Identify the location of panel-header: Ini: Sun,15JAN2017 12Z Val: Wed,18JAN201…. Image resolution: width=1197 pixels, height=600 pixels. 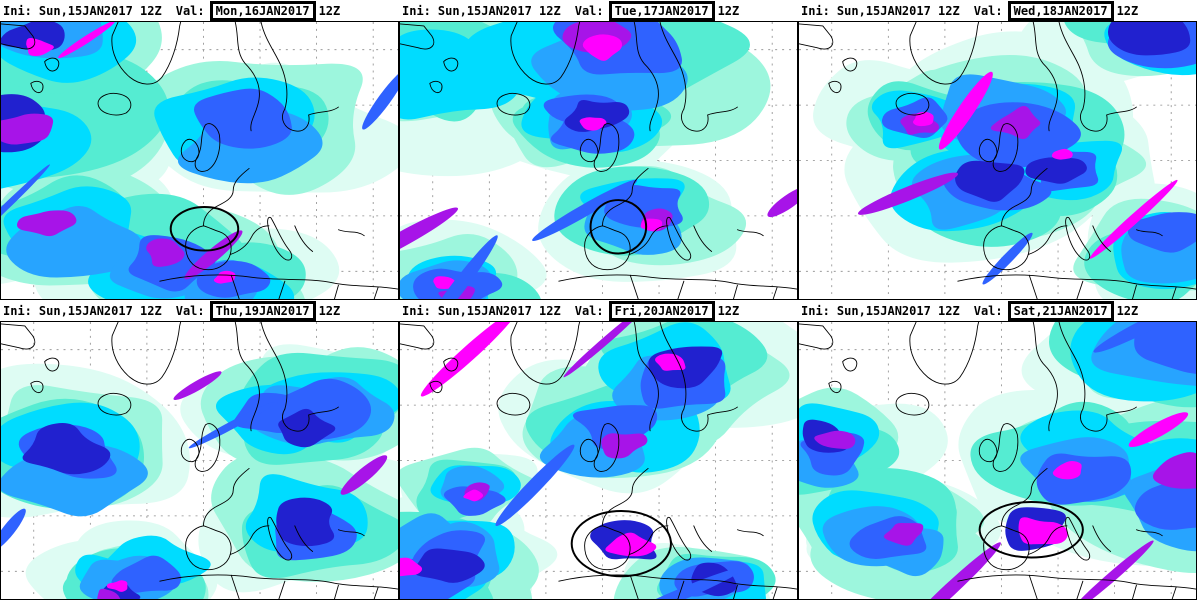
(997, 10).